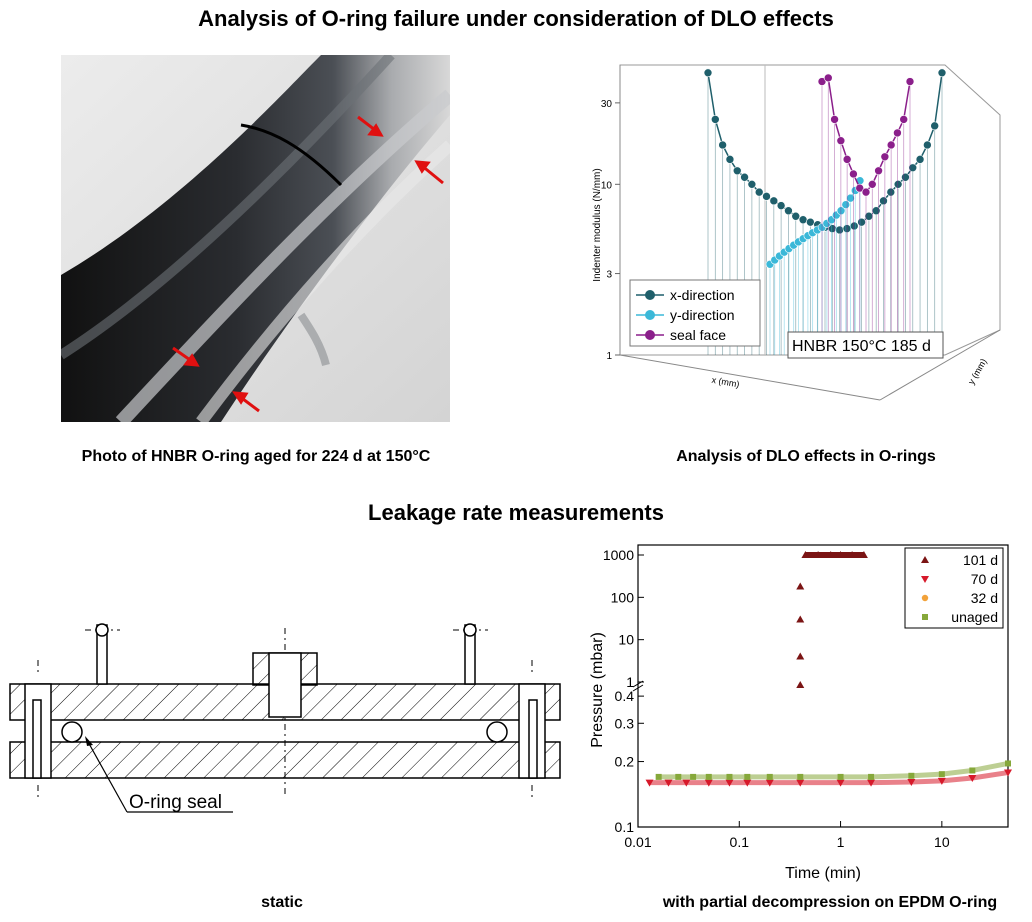 The width and height of the screenshot is (1032, 922). What do you see at coordinates (175, 802) in the screenshot?
I see `oring-seal-label: O-ring seal` at bounding box center [175, 802].